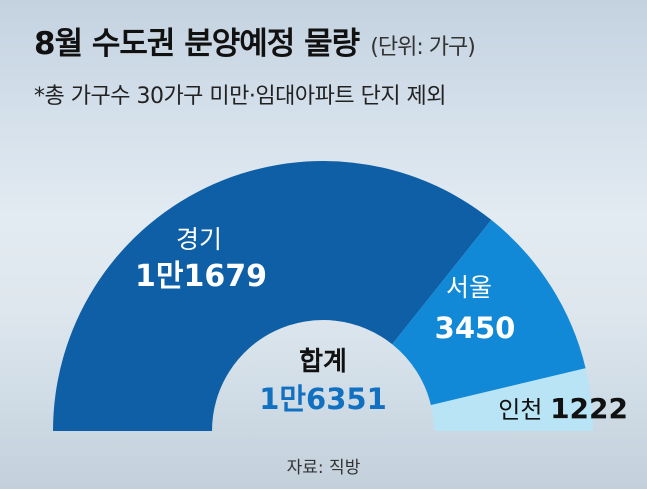 The image size is (647, 489). Describe the element at coordinates (199, 239) in the screenshot. I see `slice-1-name: 경기` at that location.